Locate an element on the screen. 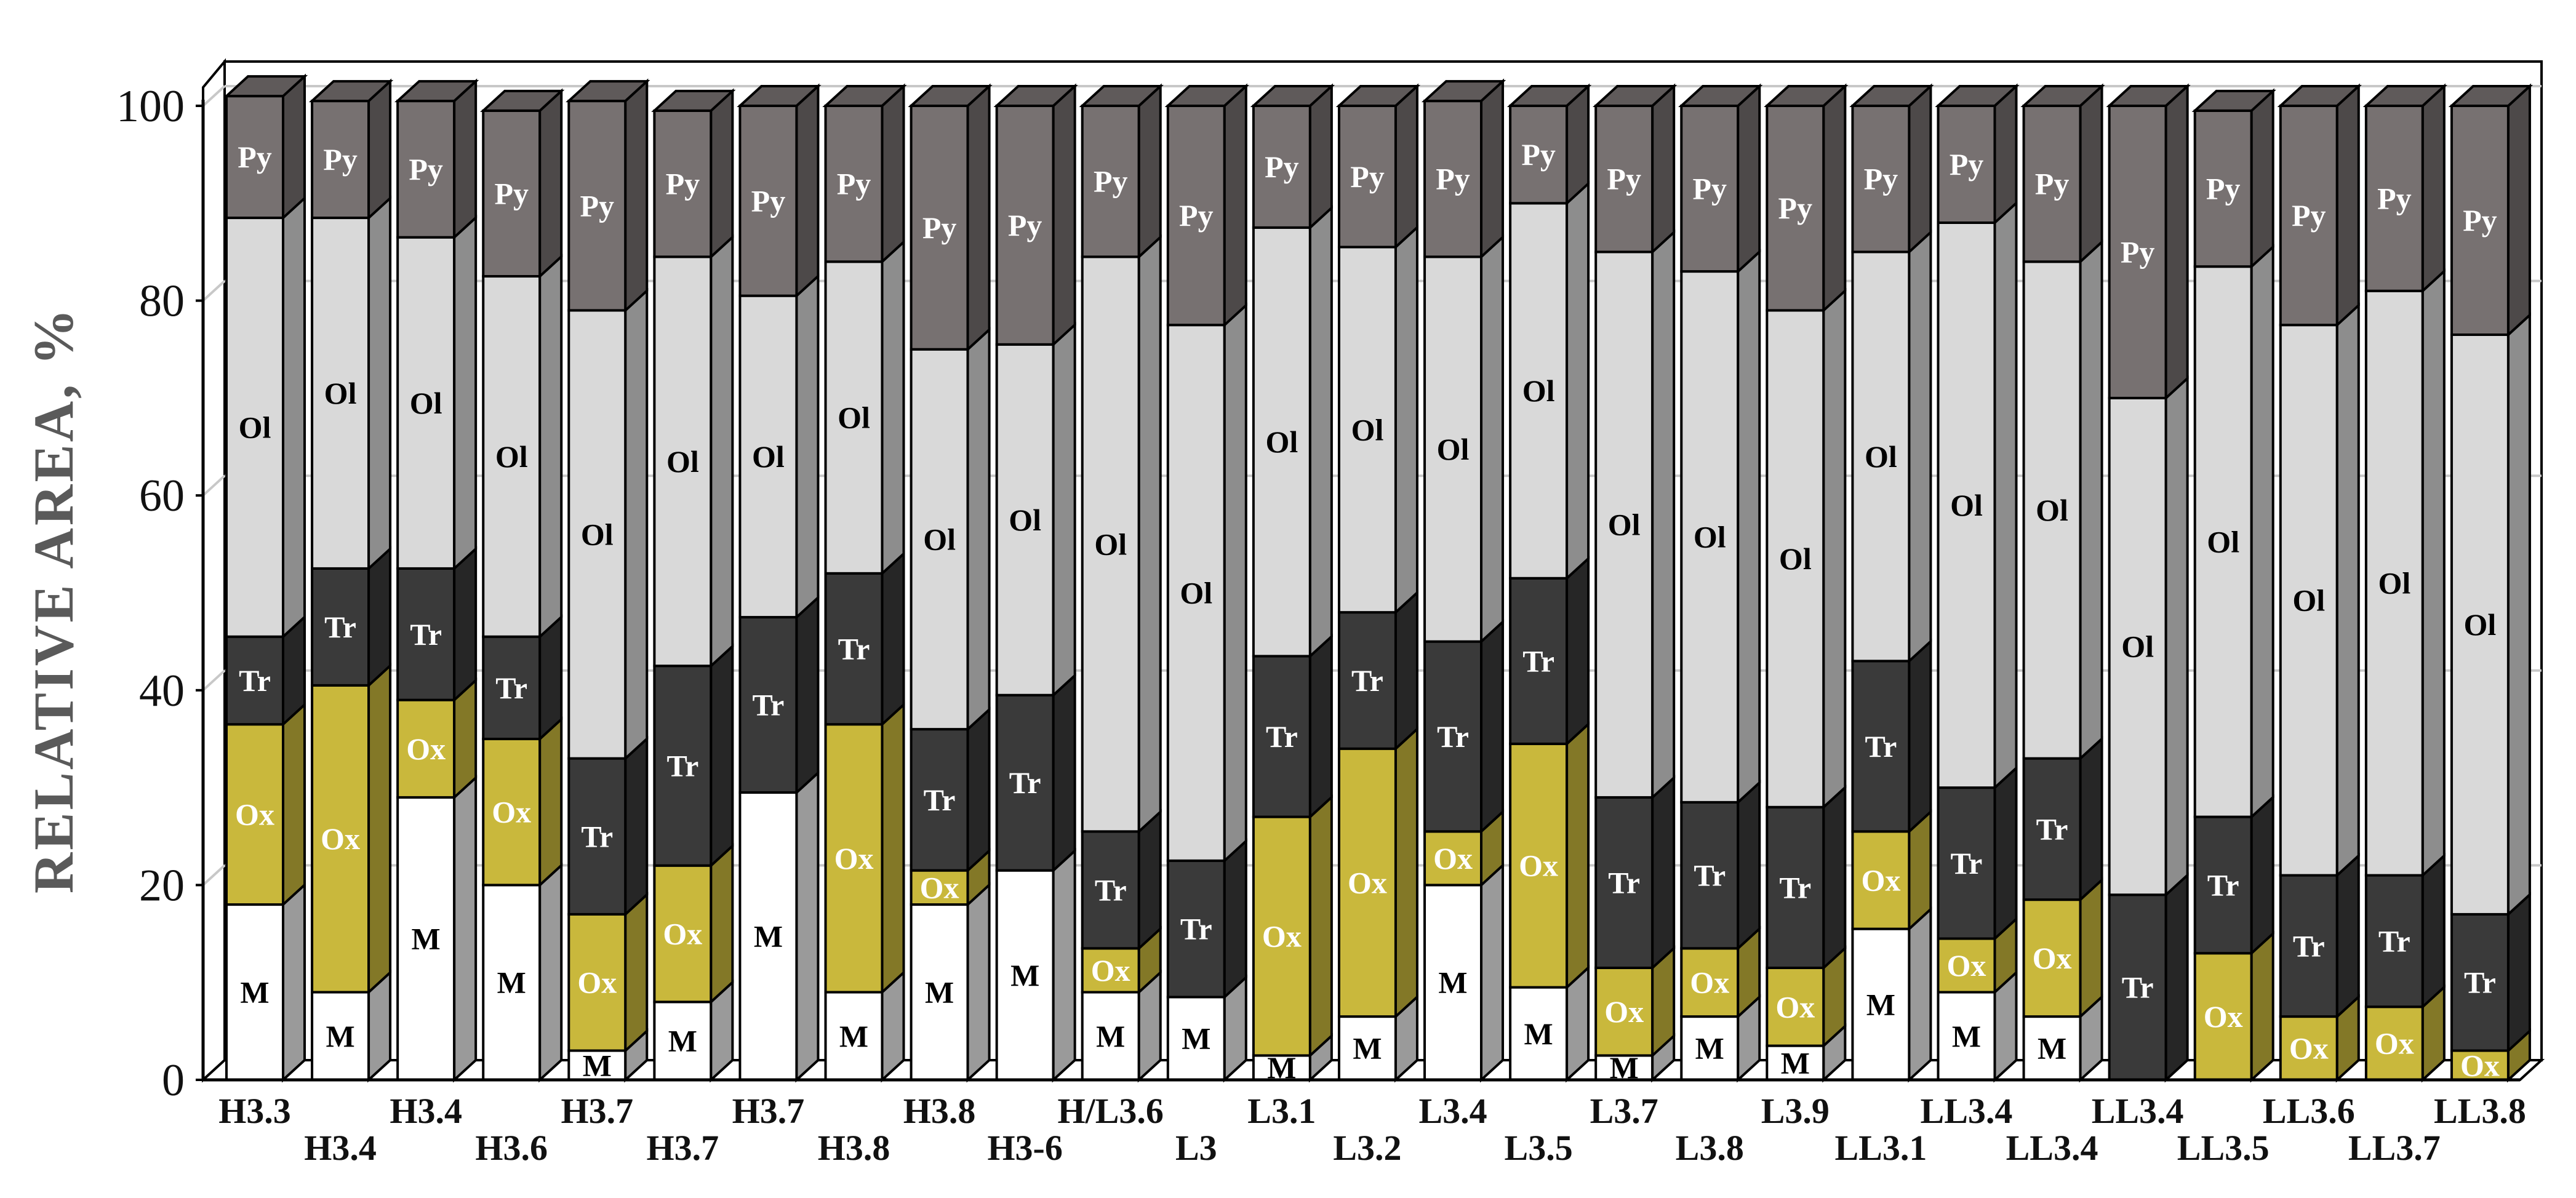  bar-stack: M Tr Ol Py is located at coordinates (779, 583).